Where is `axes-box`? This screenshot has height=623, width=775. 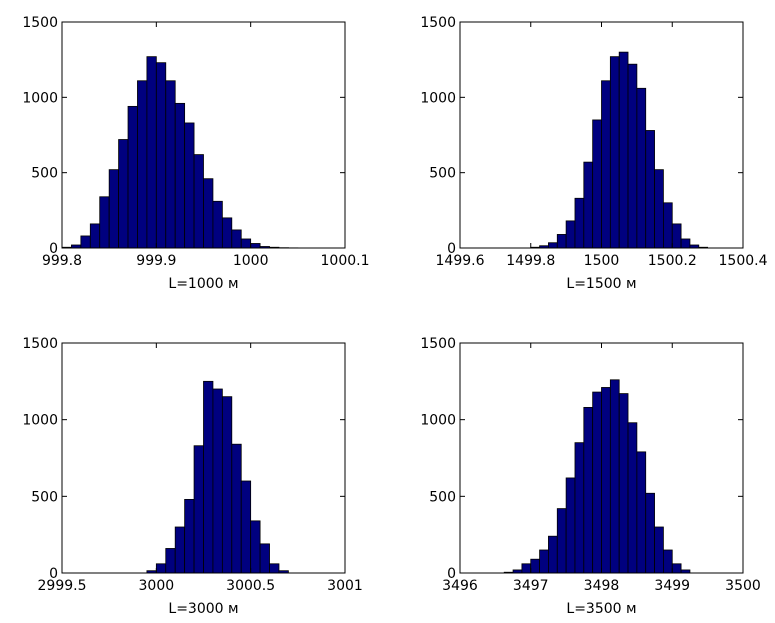
axes-box is located at coordinates (203, 458).